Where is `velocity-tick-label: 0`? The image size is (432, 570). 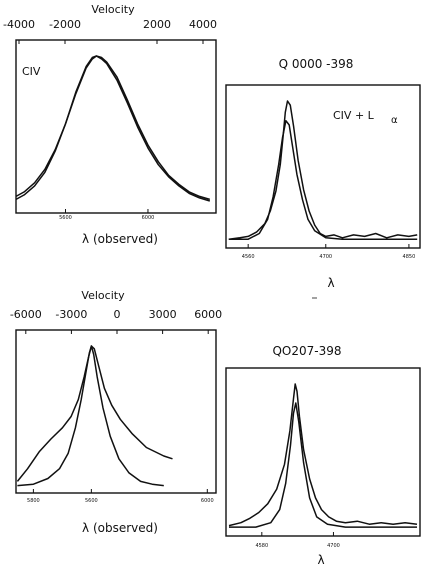
velocity-tick-label: 0 is located at coordinates (117, 314).